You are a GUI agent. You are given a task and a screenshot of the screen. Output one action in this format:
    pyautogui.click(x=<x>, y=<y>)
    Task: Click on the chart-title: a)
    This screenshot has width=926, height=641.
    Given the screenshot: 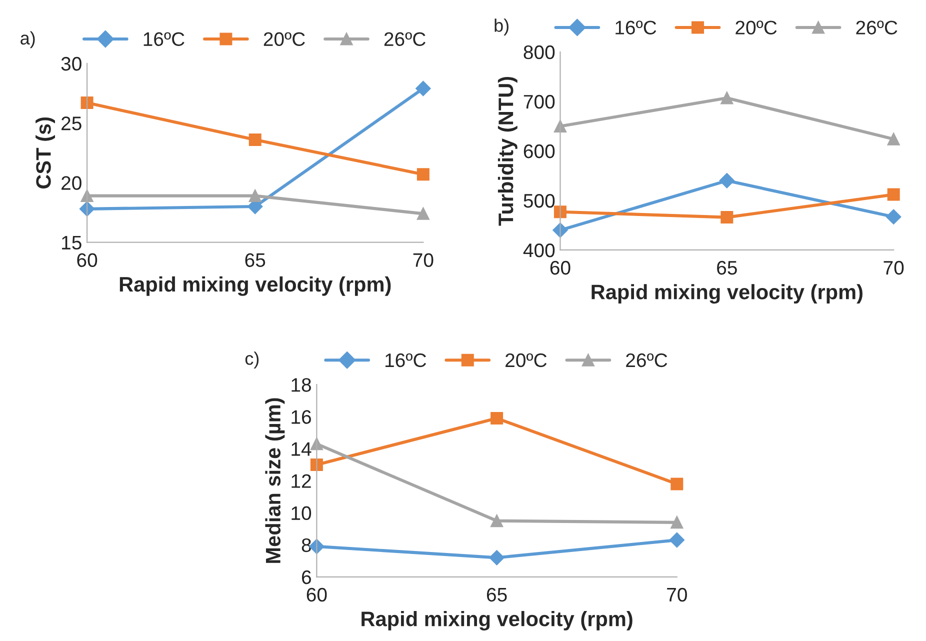 What is the action you would take?
    pyautogui.click(x=27, y=39)
    